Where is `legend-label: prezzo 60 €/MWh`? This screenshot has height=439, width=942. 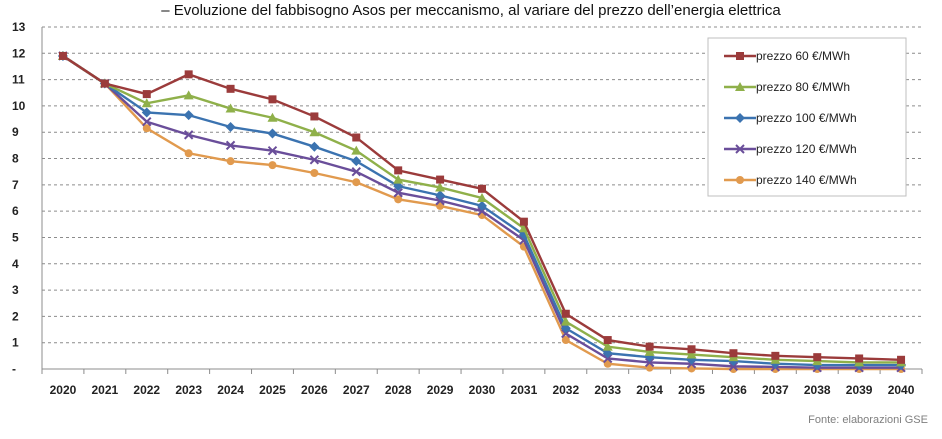 legend-label: prezzo 60 €/MWh is located at coordinates (803, 56).